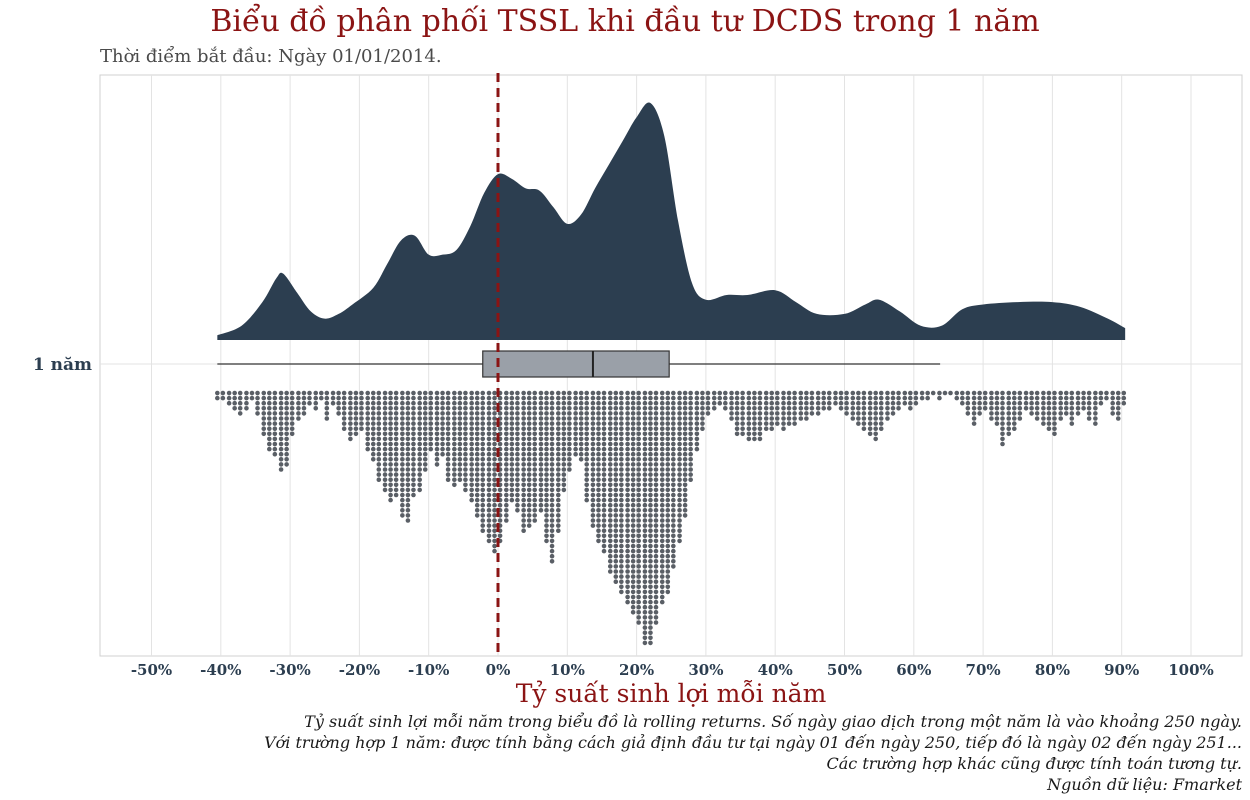  Describe the element at coordinates (1191, 670) in the screenshot. I see `x-tick-label: 100%` at that location.